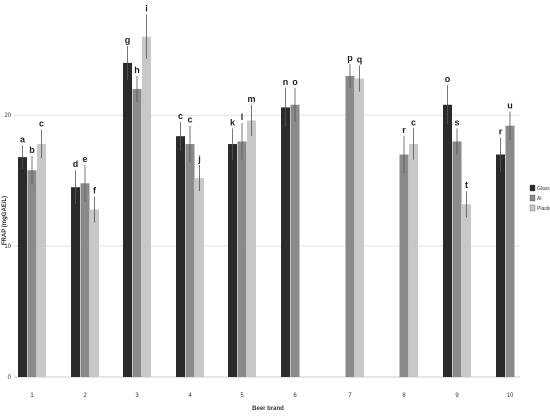 This screenshot has height=416, width=550. I want to click on y-axis-ticks: 0 10 20, so click(7, 247).